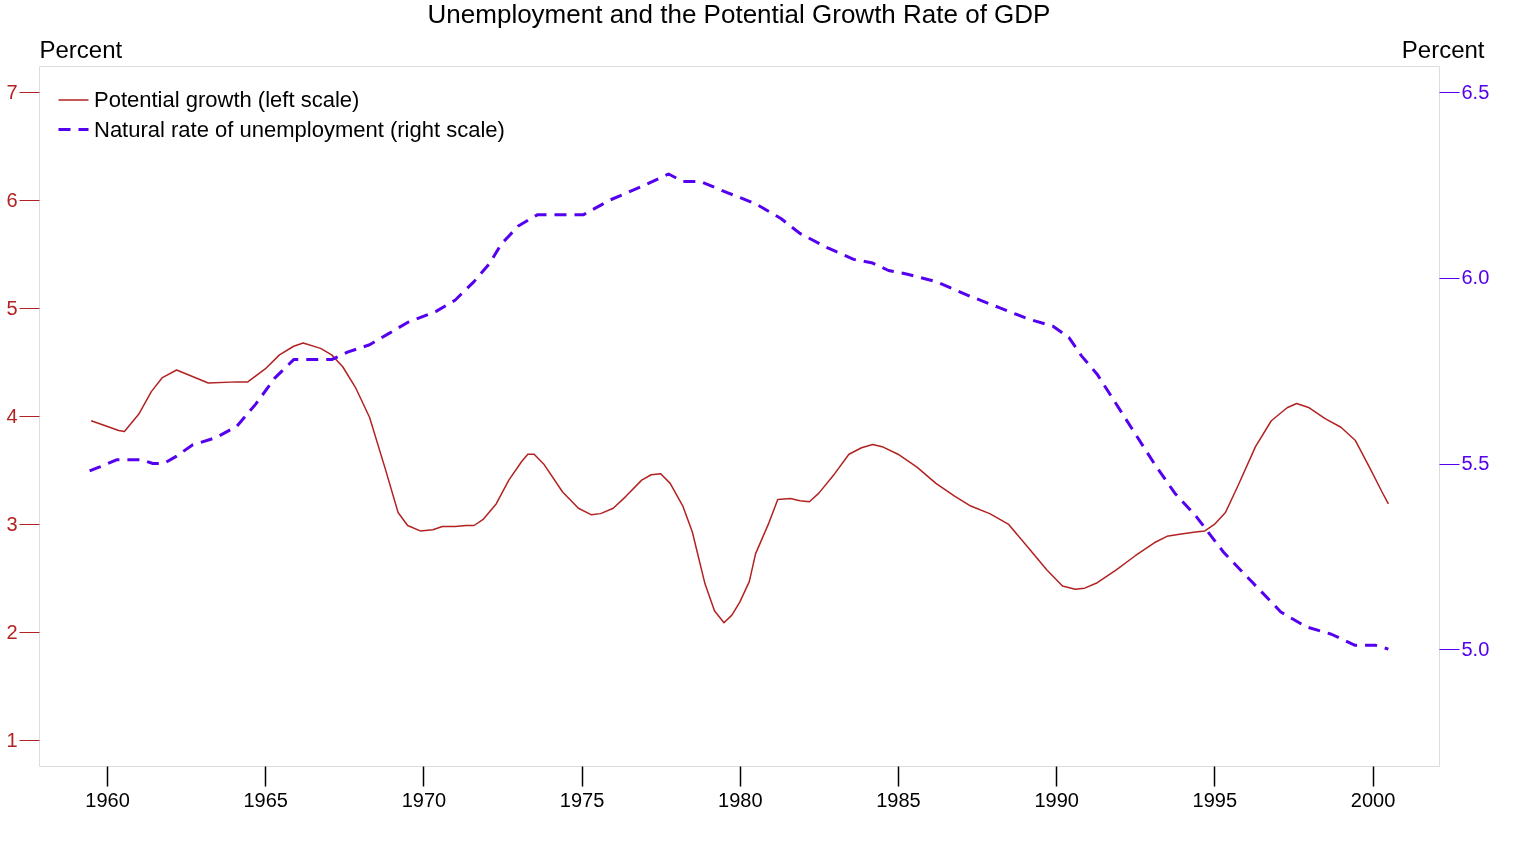  I want to click on y2-tick-label: 5.5, so click(1475, 463).